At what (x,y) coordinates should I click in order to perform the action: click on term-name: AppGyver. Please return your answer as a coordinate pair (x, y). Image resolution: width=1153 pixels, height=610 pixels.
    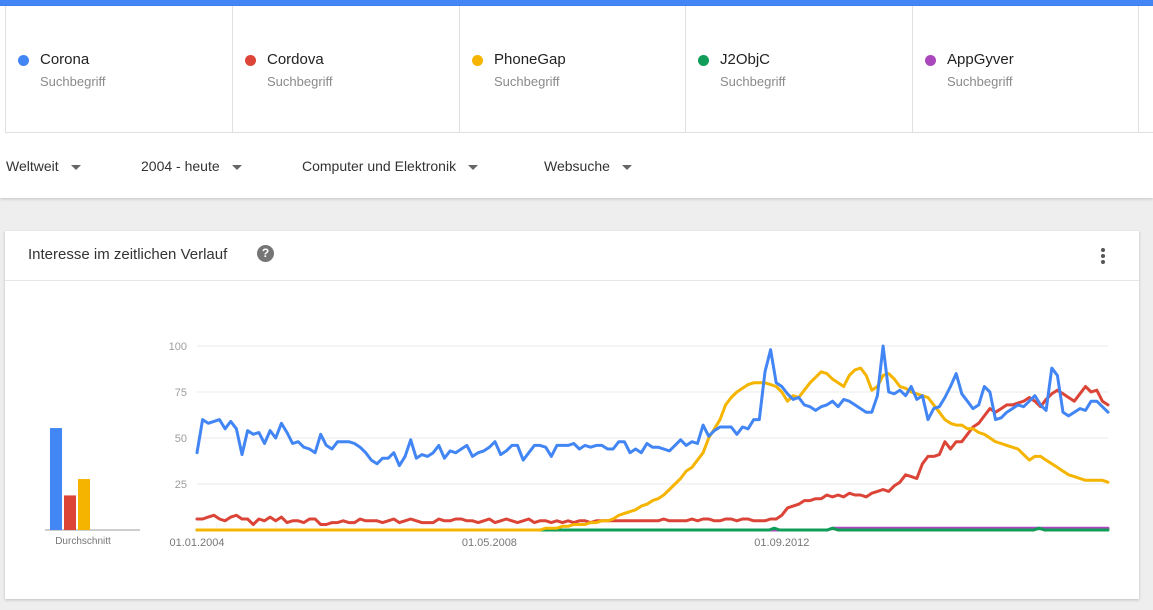
    Looking at the image, I should click on (980, 59).